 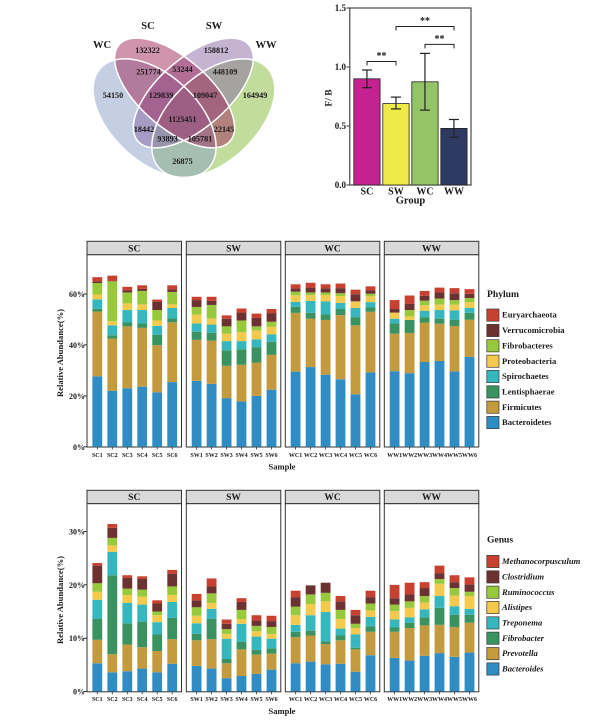 What do you see at coordinates (527, 345) in the screenshot?
I see `svg-text: Fibrobacteres` at bounding box center [527, 345].